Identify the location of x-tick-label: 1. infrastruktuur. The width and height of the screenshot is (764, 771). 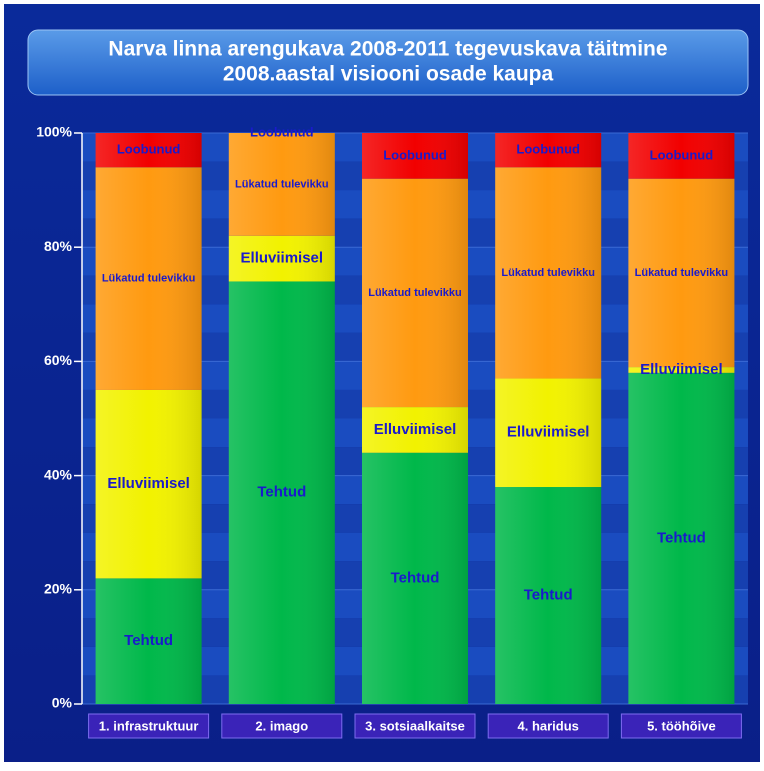
(149, 725).